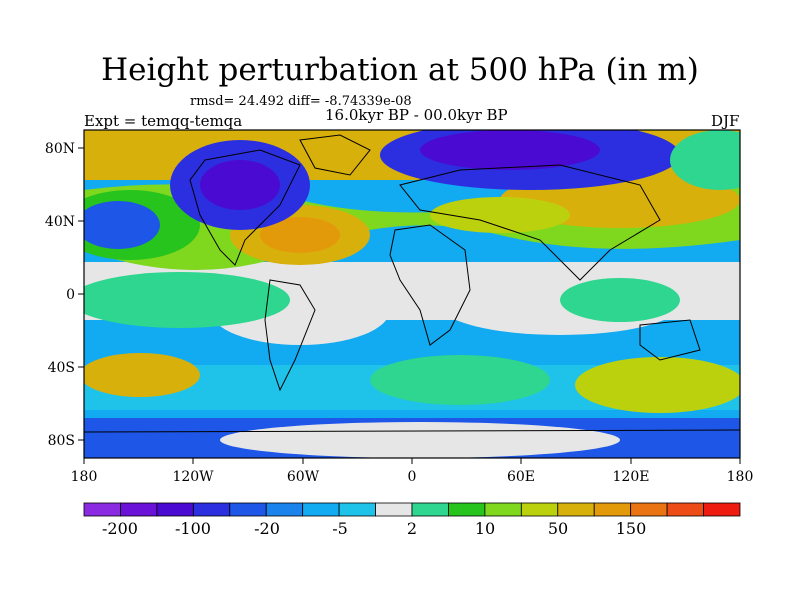 The width and height of the screenshot is (800, 600). Describe the element at coordinates (521, 477) in the screenshot. I see `lon-tick: 60E` at that location.